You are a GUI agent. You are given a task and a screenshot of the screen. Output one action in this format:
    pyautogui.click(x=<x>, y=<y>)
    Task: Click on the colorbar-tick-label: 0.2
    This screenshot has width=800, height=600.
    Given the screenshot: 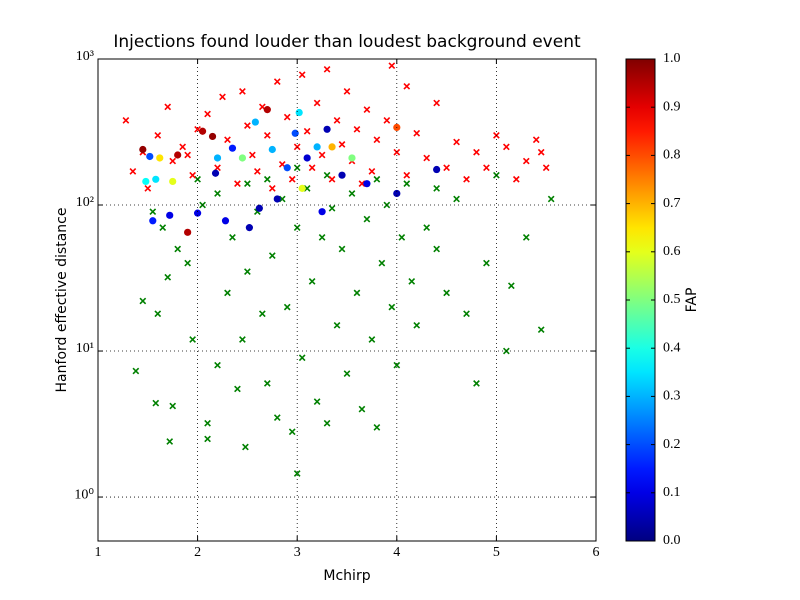 What is the action you would take?
    pyautogui.click(x=672, y=444)
    